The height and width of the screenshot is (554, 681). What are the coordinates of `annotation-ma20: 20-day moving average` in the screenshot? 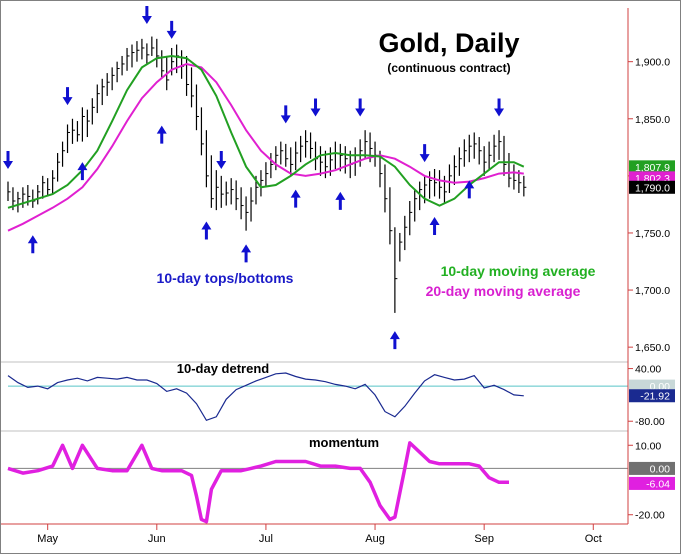 It's located at (503, 291).